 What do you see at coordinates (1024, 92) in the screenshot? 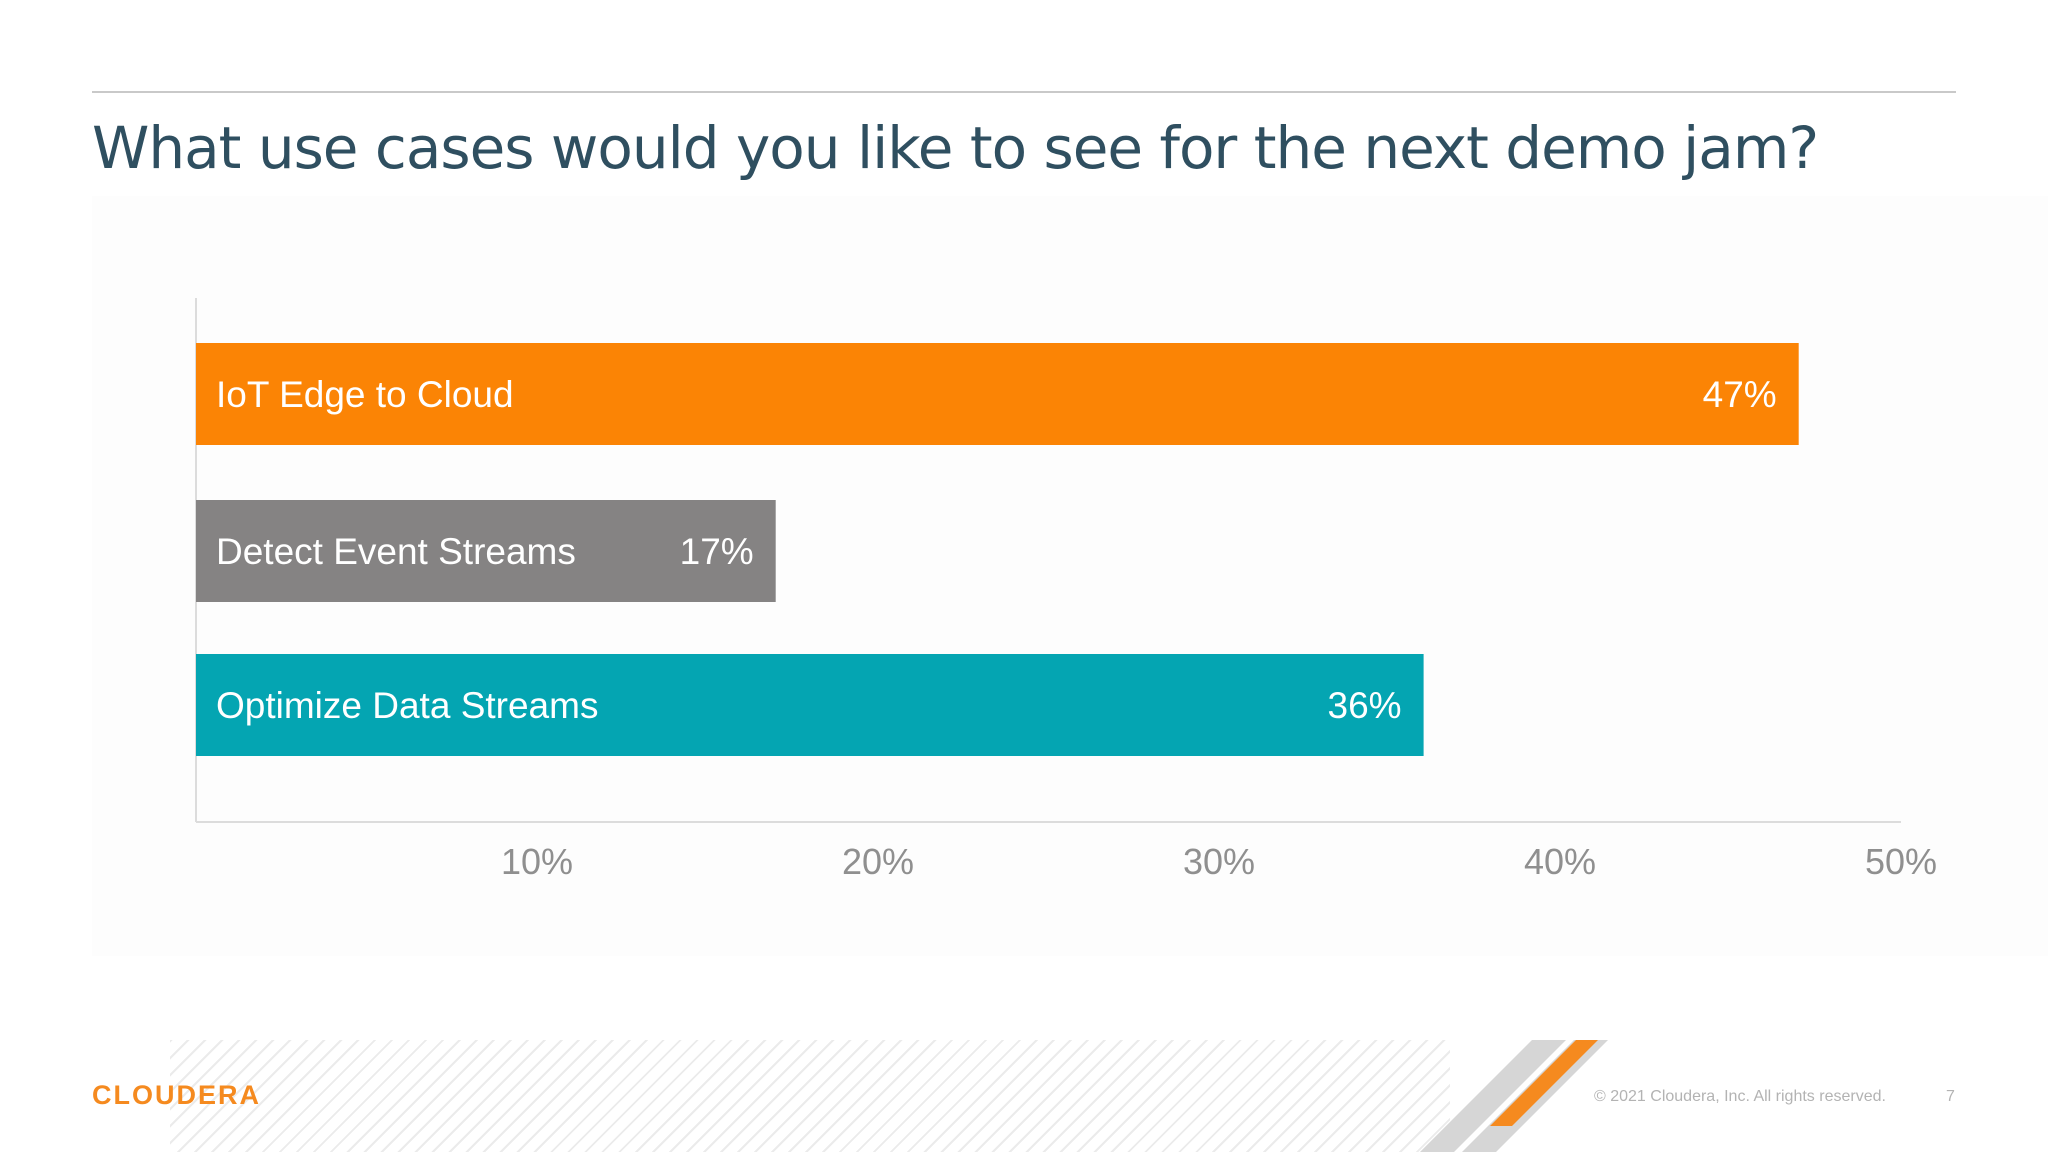
I see `top-rule` at bounding box center [1024, 92].